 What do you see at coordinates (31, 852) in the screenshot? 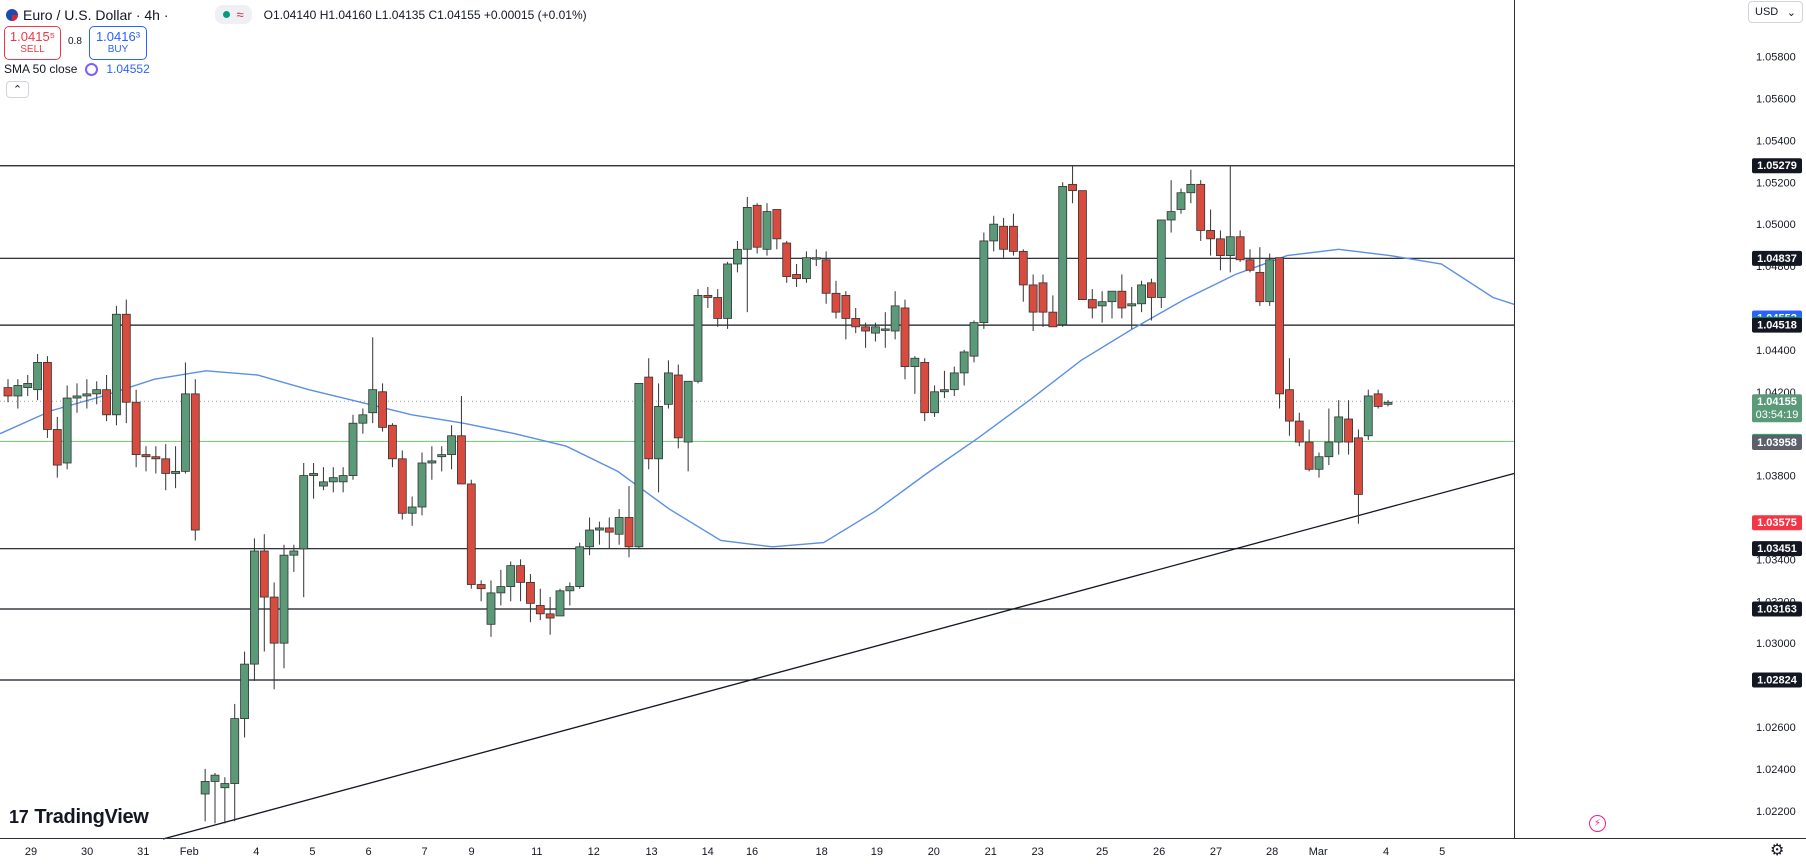
I see `time-tick-label: 29` at bounding box center [31, 852].